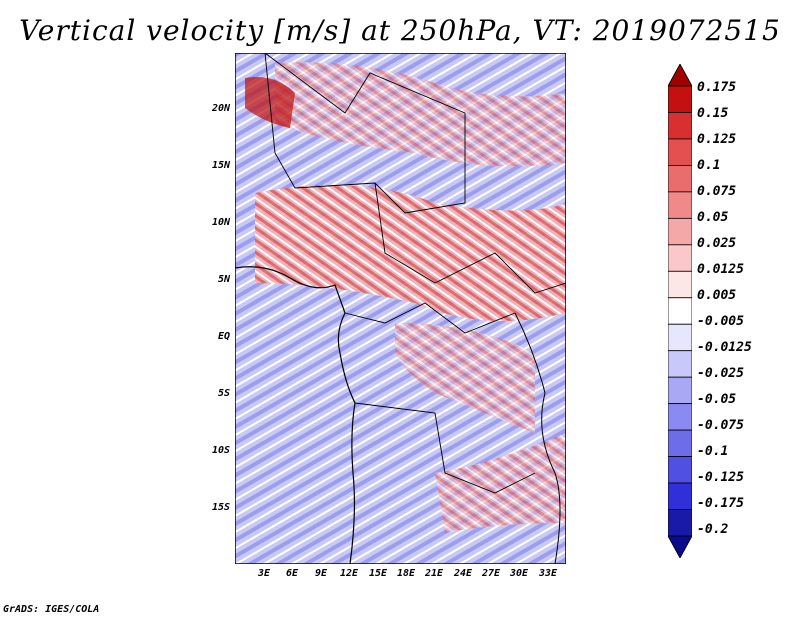 The image size is (800, 618). I want to click on lon-label: 6E, so click(292, 573).